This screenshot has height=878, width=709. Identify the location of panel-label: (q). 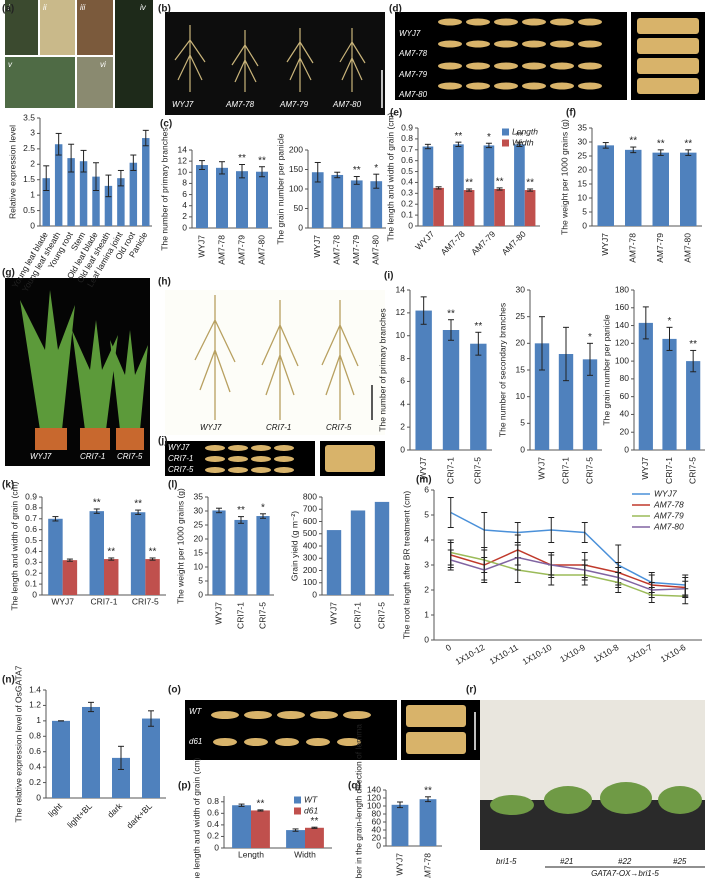
(354, 786).